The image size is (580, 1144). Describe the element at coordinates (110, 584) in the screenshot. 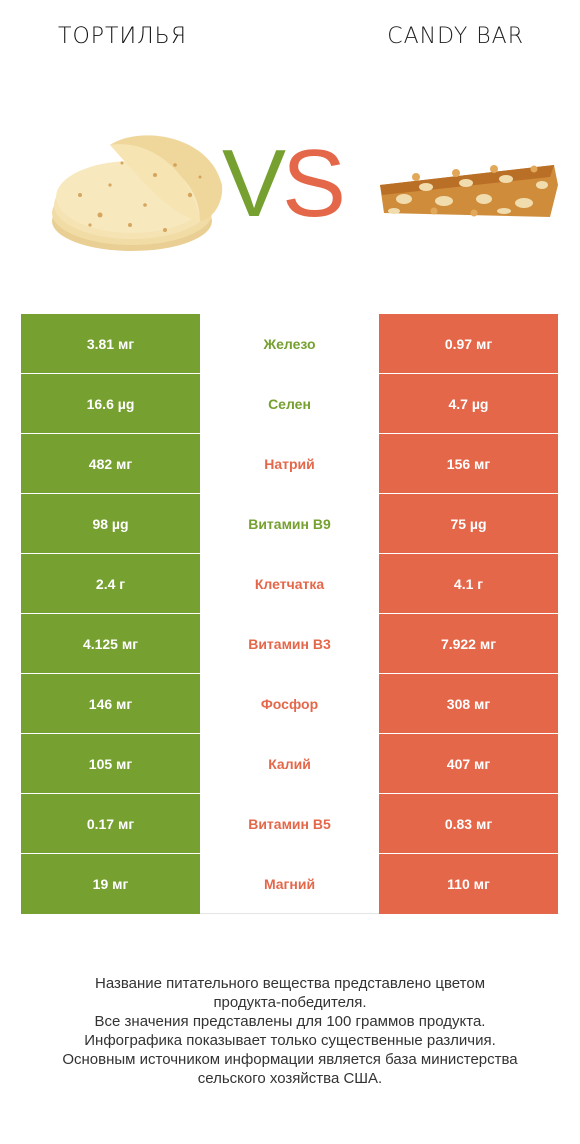

I see `left-value-cell: 2.4 г` at that location.